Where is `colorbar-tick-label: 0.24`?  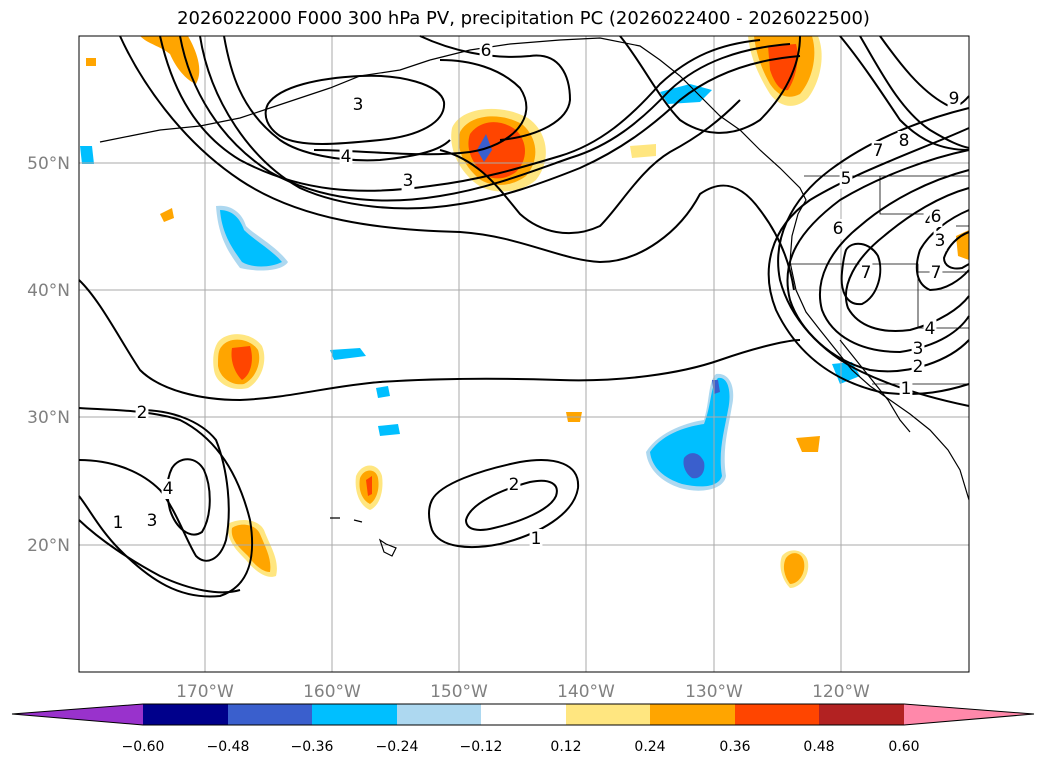 colorbar-tick-label: 0.24 is located at coordinates (649, 747).